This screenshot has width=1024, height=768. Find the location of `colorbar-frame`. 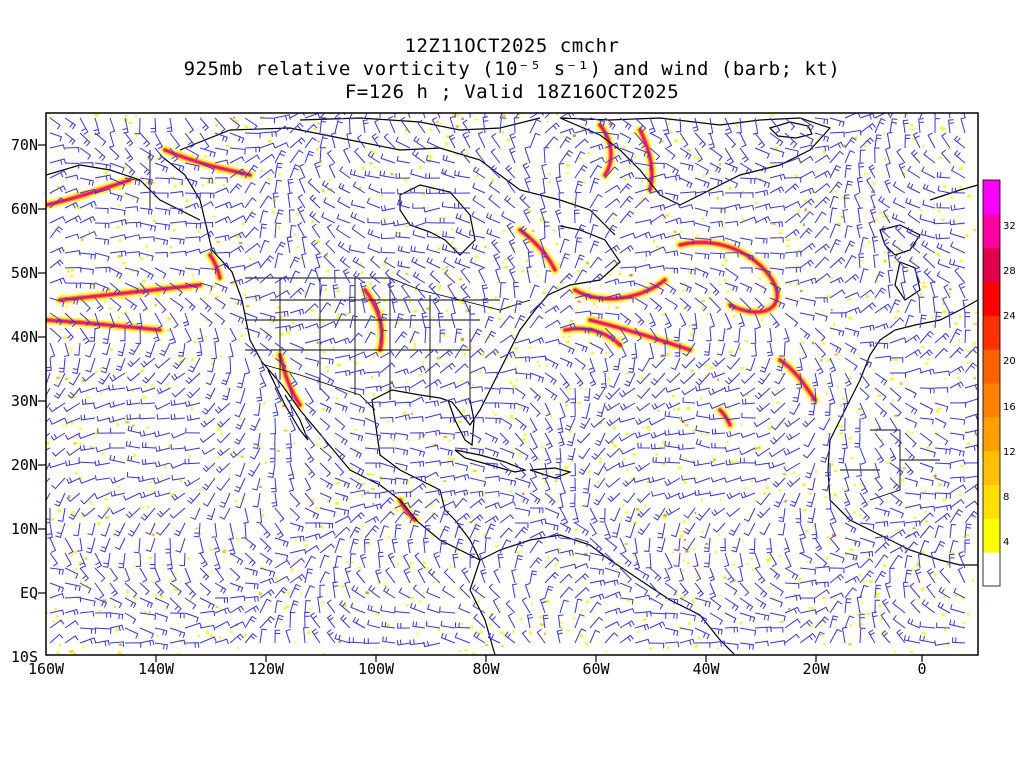

colorbar-frame is located at coordinates (991, 383).